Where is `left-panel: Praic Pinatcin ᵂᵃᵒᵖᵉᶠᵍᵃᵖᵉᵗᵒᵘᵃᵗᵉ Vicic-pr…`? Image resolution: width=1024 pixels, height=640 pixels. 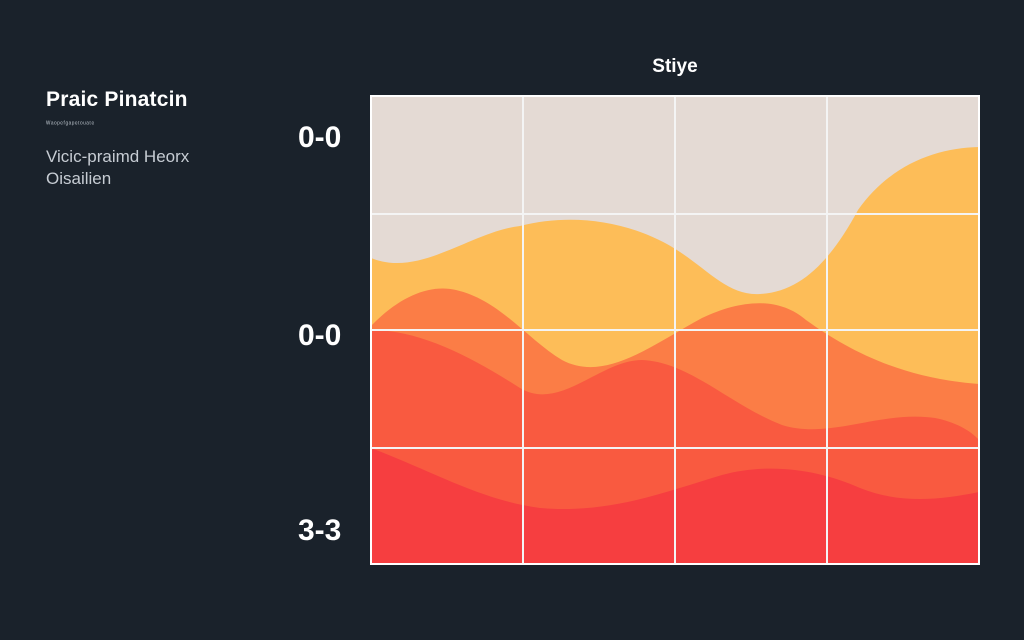 left-panel: Praic Pinatcin ᵂᵃᵒᵖᵉᶠᵍᵃᵖᵉᵗᵒᵘᵃᵗᵉ Vicic-pr… is located at coordinates (166, 139).